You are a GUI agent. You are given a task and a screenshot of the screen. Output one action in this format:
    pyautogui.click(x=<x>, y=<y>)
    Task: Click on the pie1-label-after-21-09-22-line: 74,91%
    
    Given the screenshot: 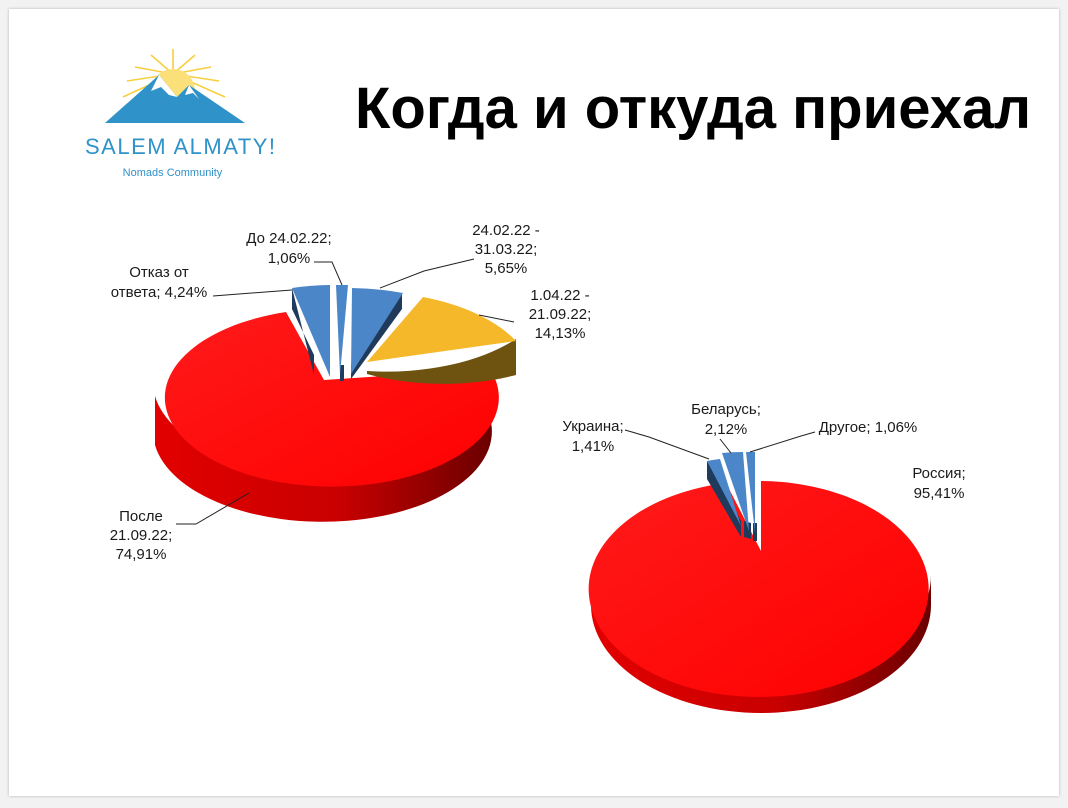 What is the action you would take?
    pyautogui.click(x=141, y=554)
    